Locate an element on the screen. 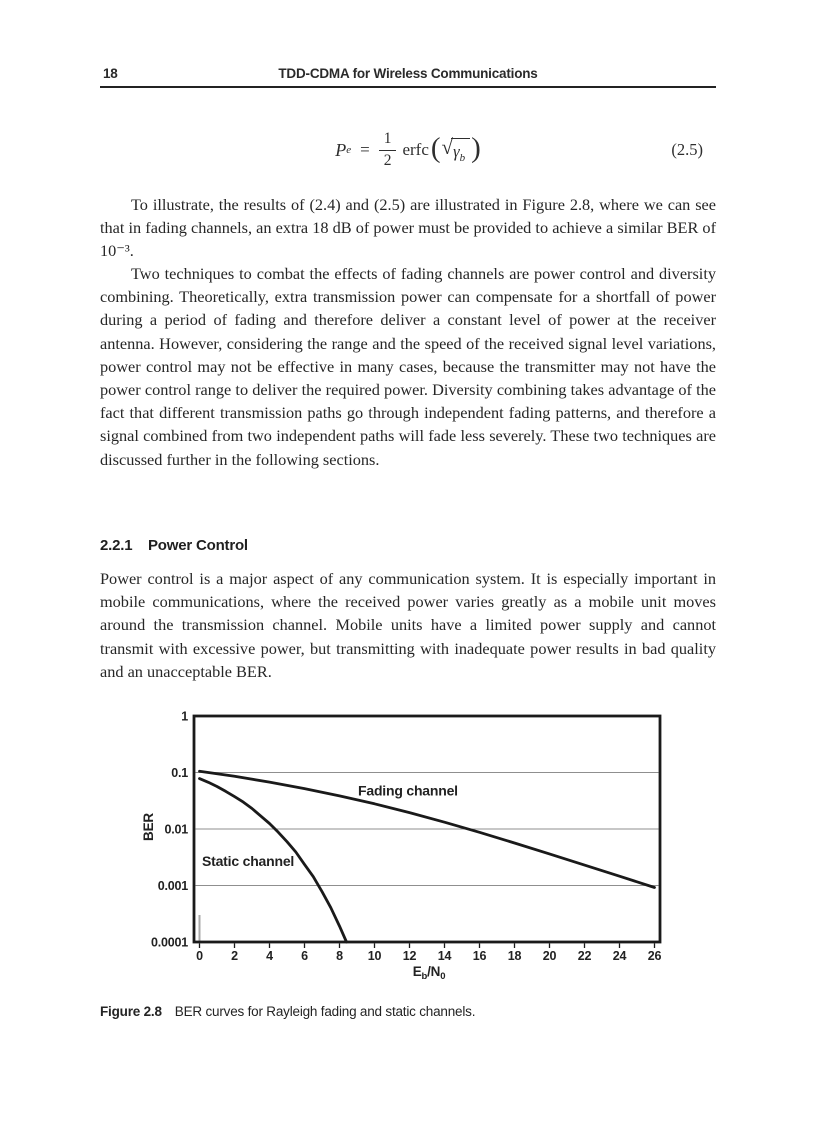  gridlines is located at coordinates (427, 829).